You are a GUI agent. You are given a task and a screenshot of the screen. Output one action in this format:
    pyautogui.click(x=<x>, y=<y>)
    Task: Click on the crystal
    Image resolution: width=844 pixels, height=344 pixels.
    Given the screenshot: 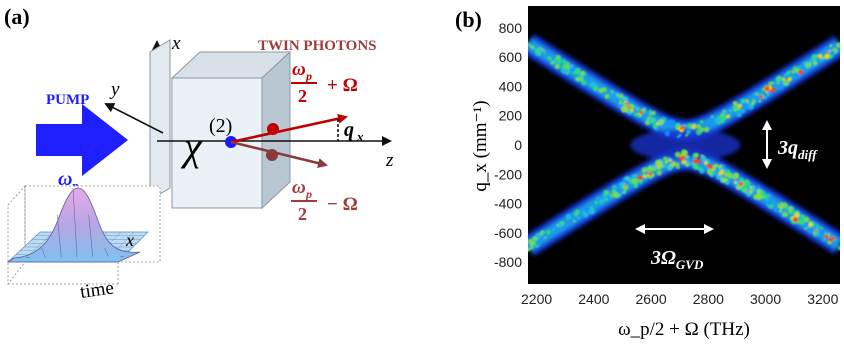 What is the action you would take?
    pyautogui.click(x=231, y=130)
    